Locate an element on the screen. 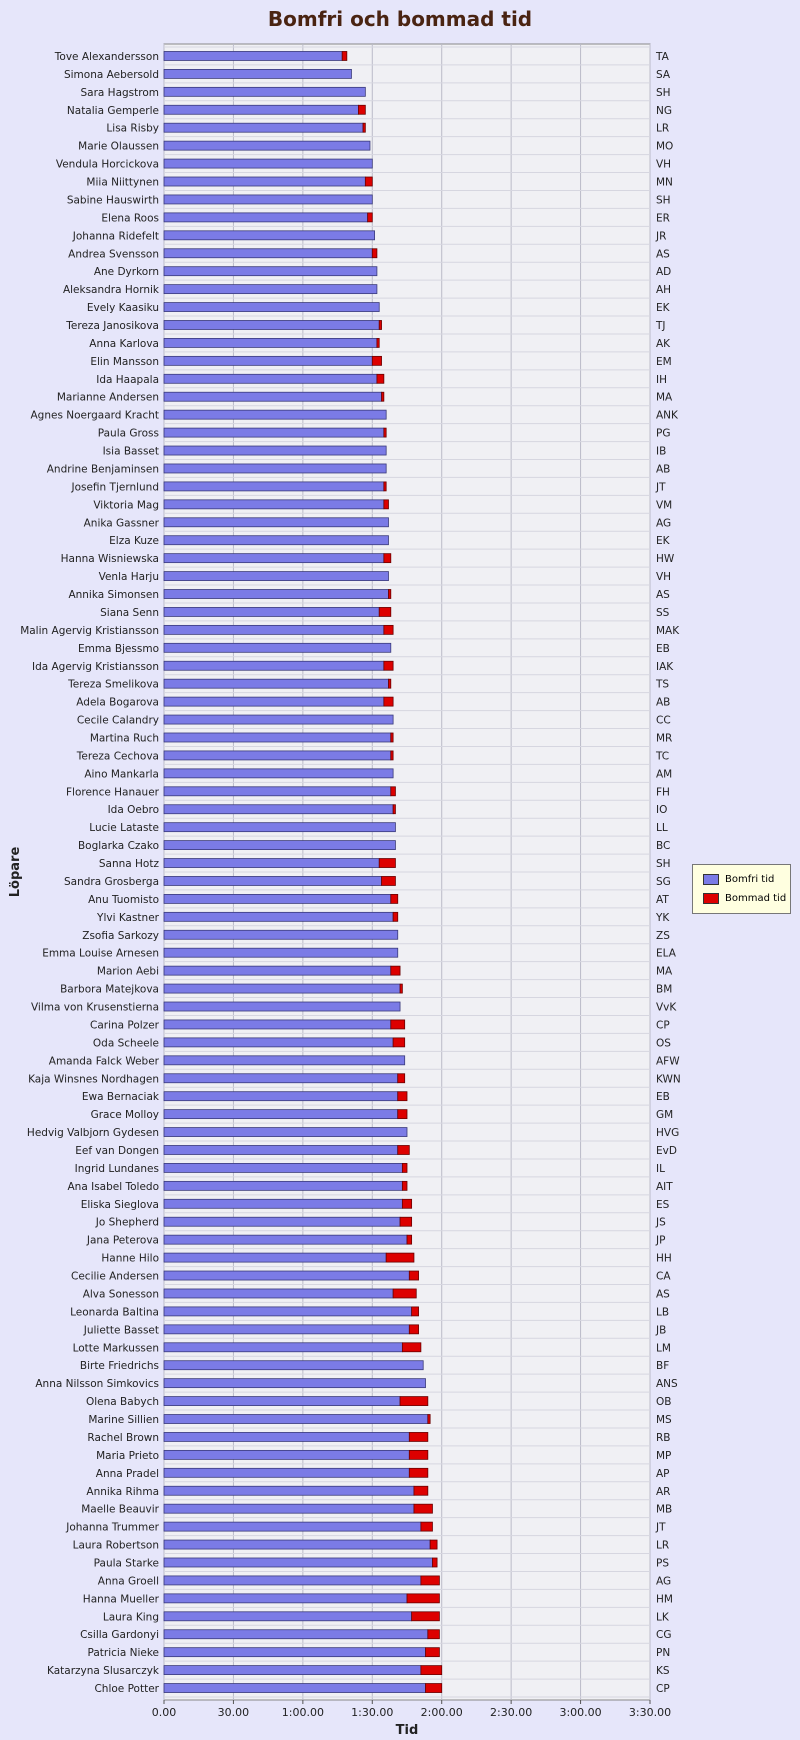 This screenshot has height=1740, width=800. runner-label: Josefin Tjernlund is located at coordinates (114, 487).